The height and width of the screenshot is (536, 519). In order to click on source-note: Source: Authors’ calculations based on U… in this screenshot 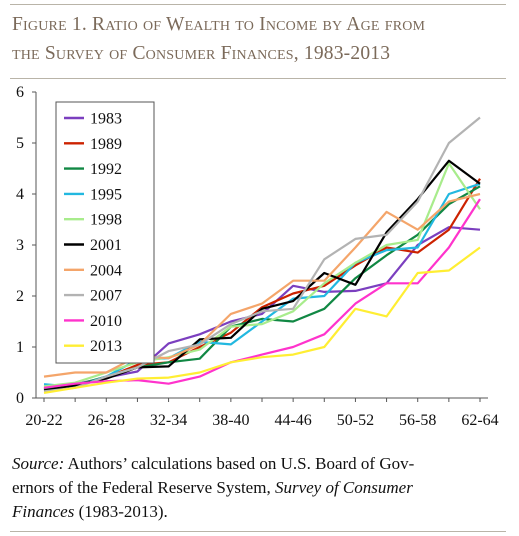, I will do `click(259, 488)`.